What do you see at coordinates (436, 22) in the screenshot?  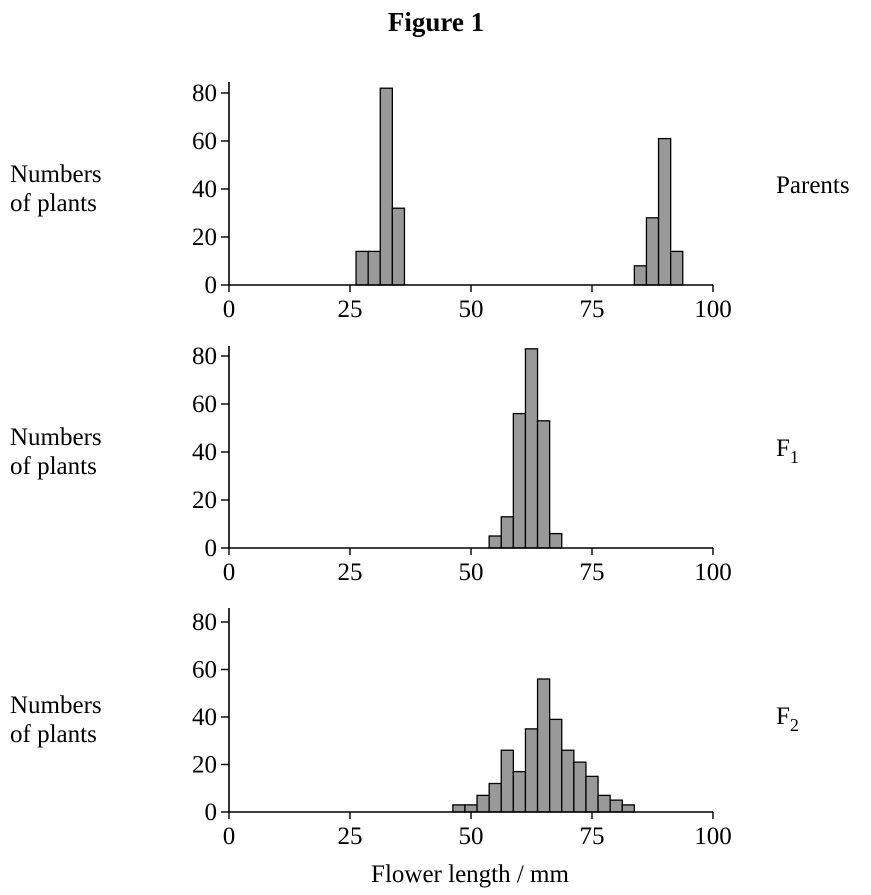 I see `figure-title: Figure 1` at bounding box center [436, 22].